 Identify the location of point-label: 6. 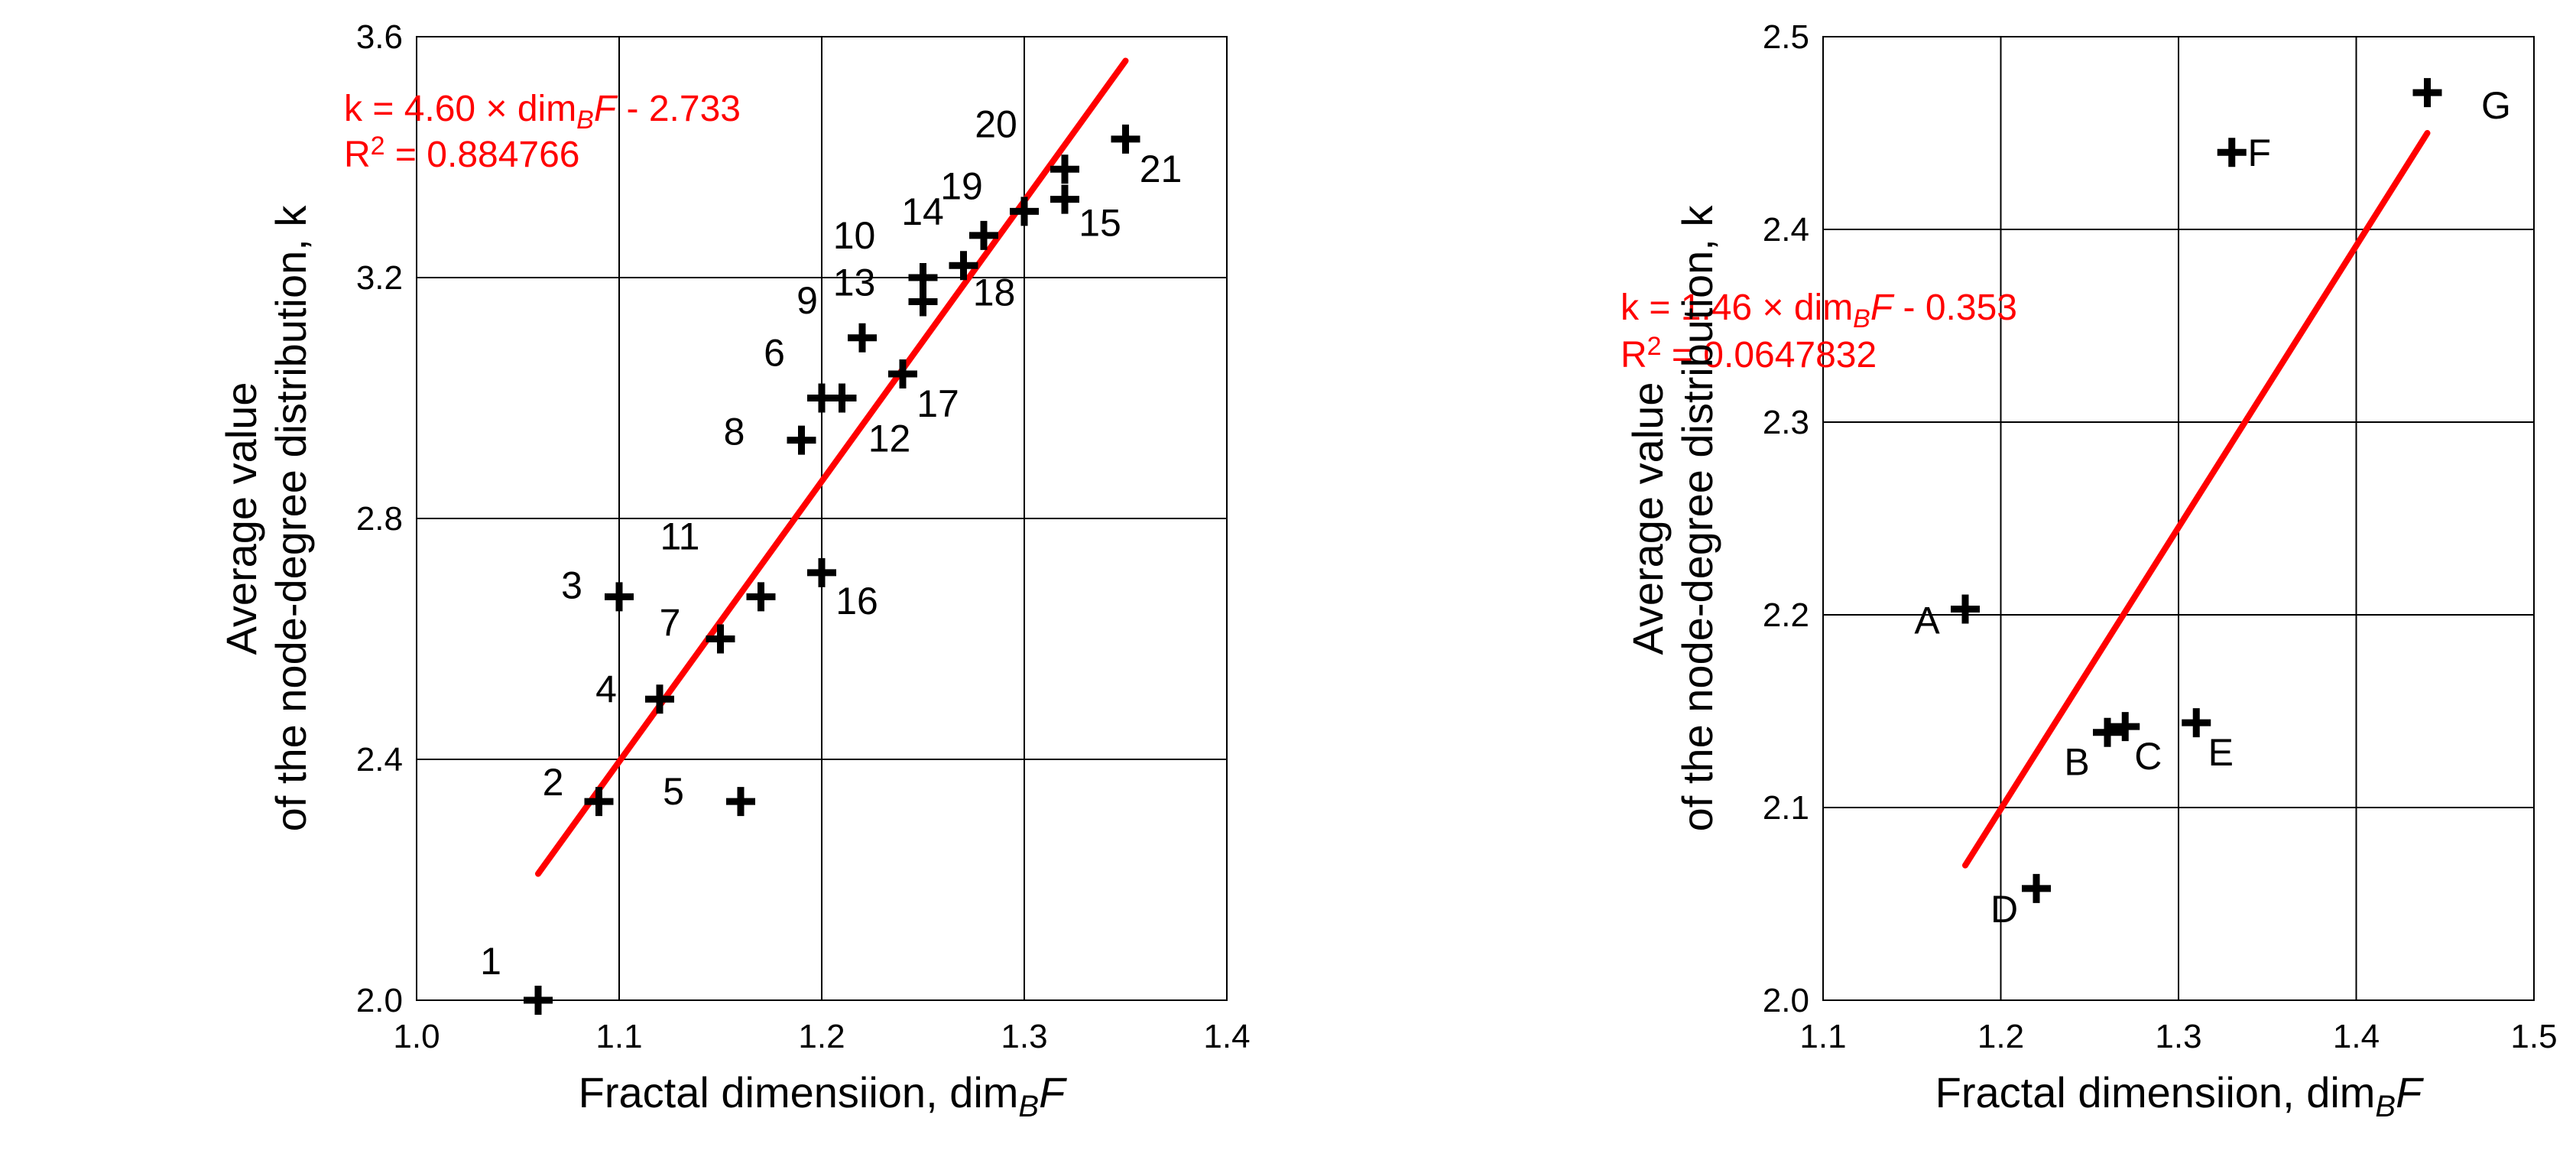
(774, 353).